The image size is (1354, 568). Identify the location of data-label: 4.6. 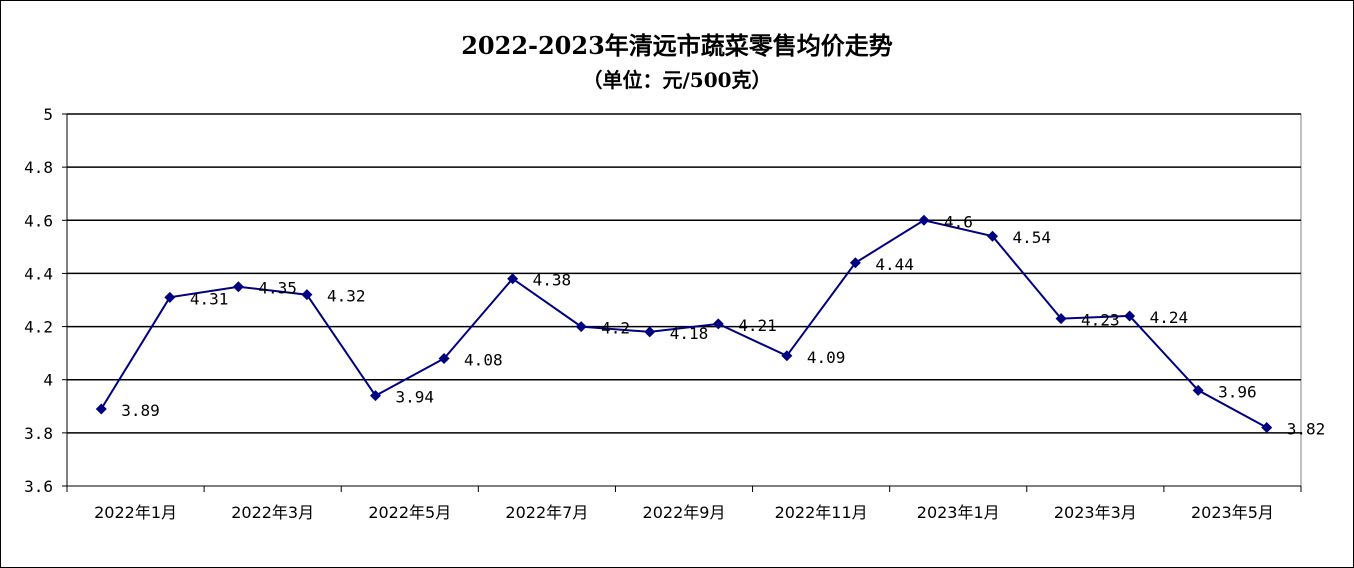
(958, 221).